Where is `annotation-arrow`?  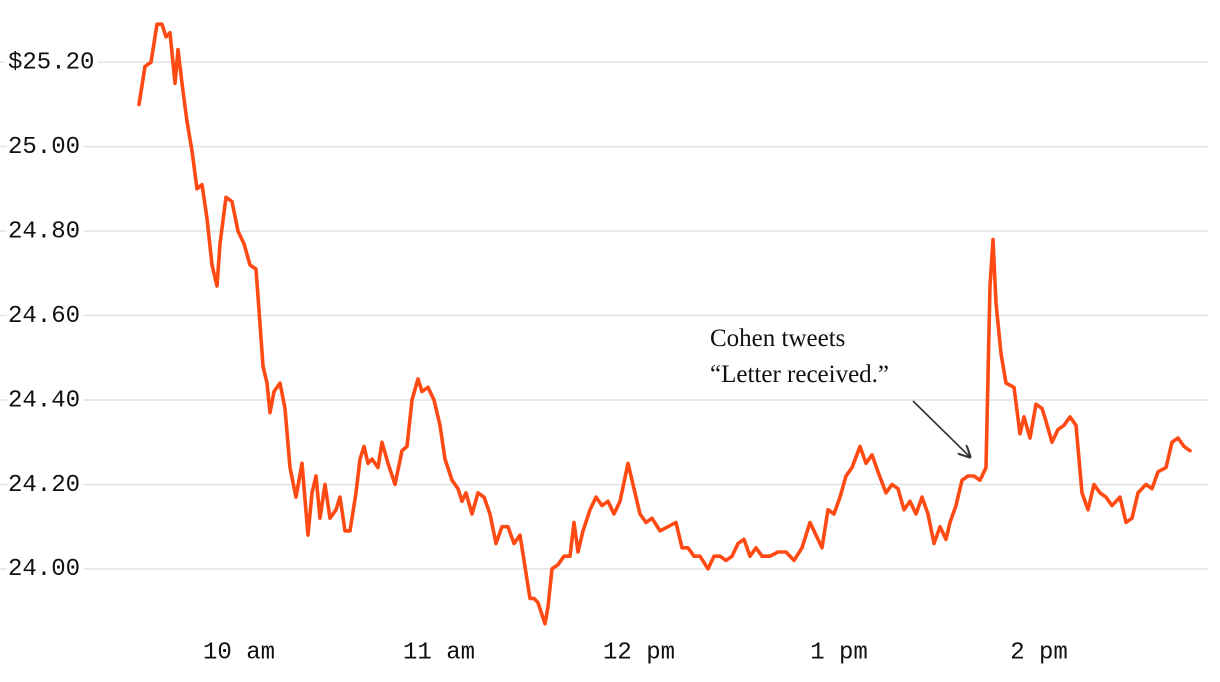
annotation-arrow is located at coordinates (941, 428).